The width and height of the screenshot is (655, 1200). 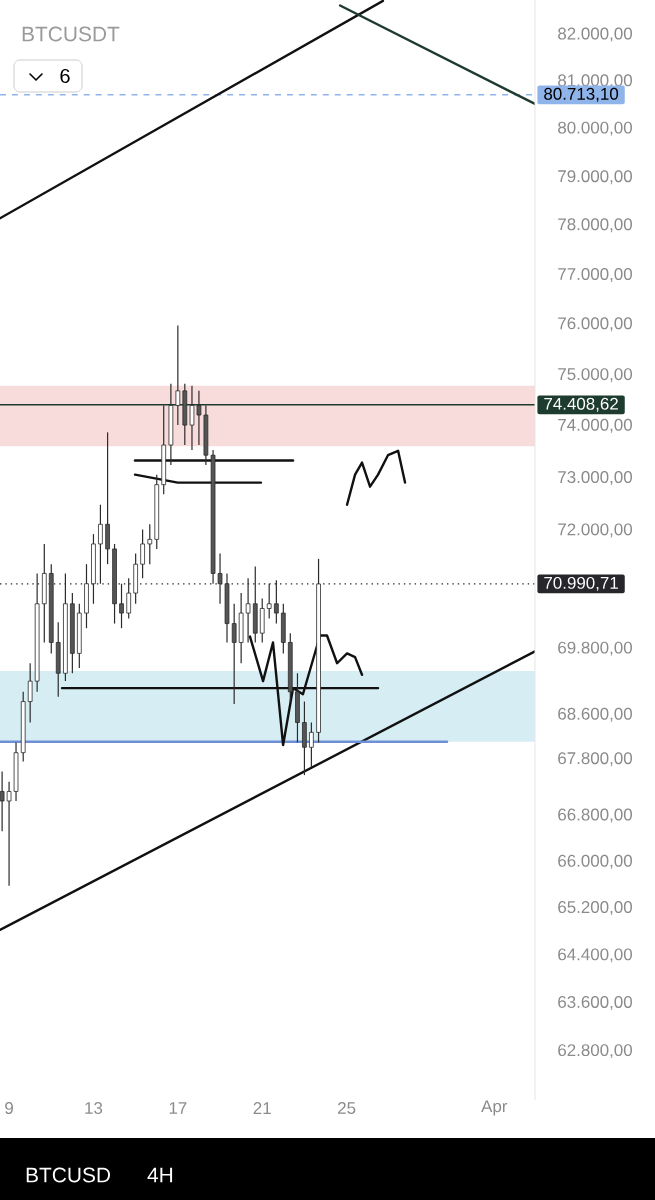 I want to click on y-tick-label: 75.000,00, so click(x=595, y=375).